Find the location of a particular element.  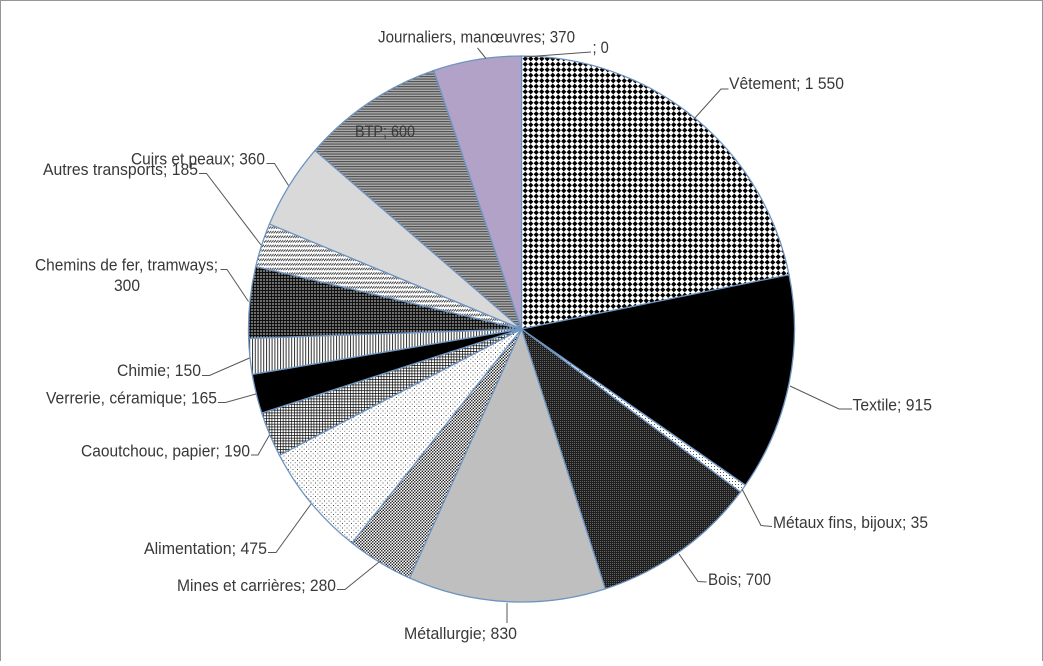

svg-text: Métaux fins, bijoux; 35 is located at coordinates (850, 523).